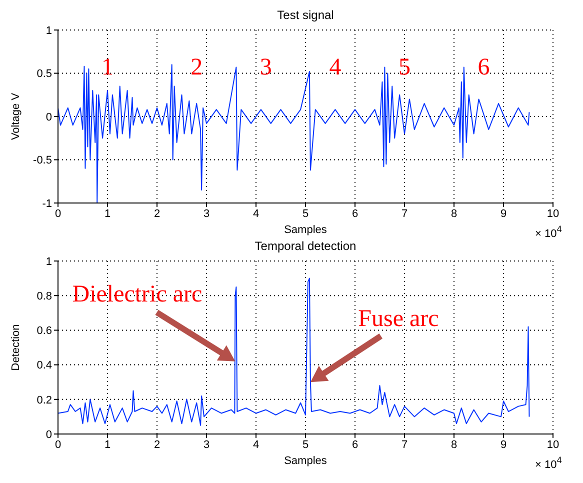 This screenshot has width=583, height=483. What do you see at coordinates (44, 400) in the screenshot?
I see `y-tick-label: 0.2` at bounding box center [44, 400].